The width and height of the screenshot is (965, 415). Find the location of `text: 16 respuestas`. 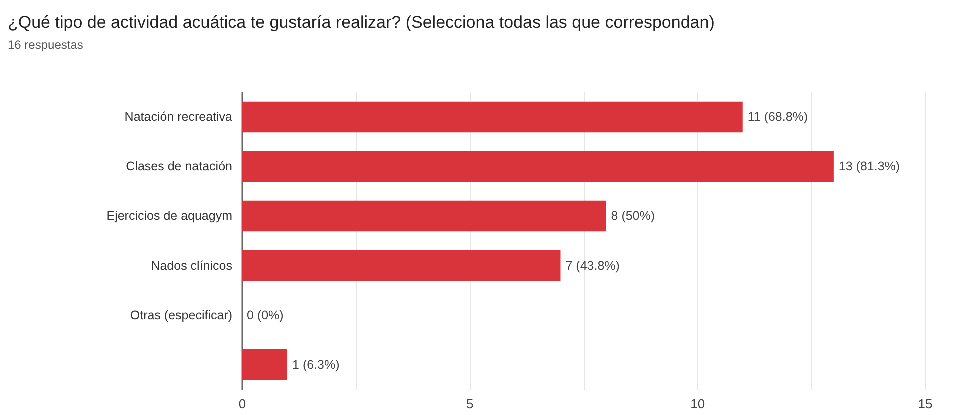

text: 16 respuestas is located at coordinates (46, 45).